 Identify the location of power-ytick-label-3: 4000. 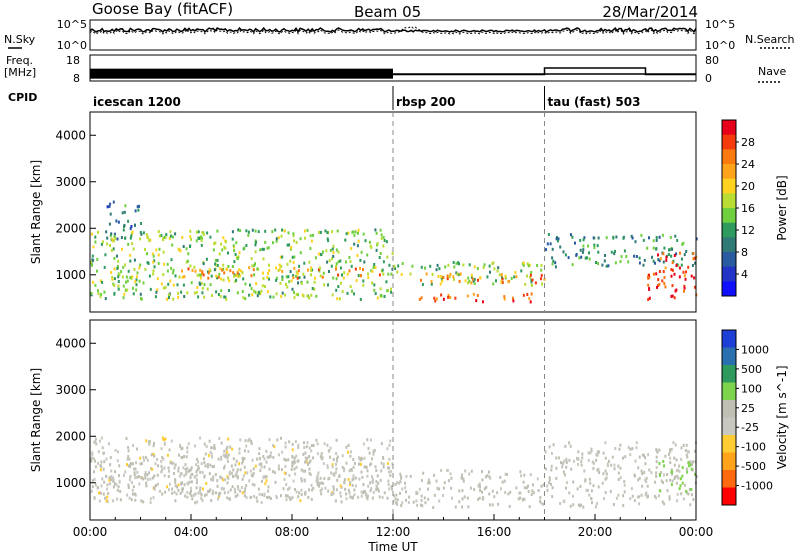
(70, 135).